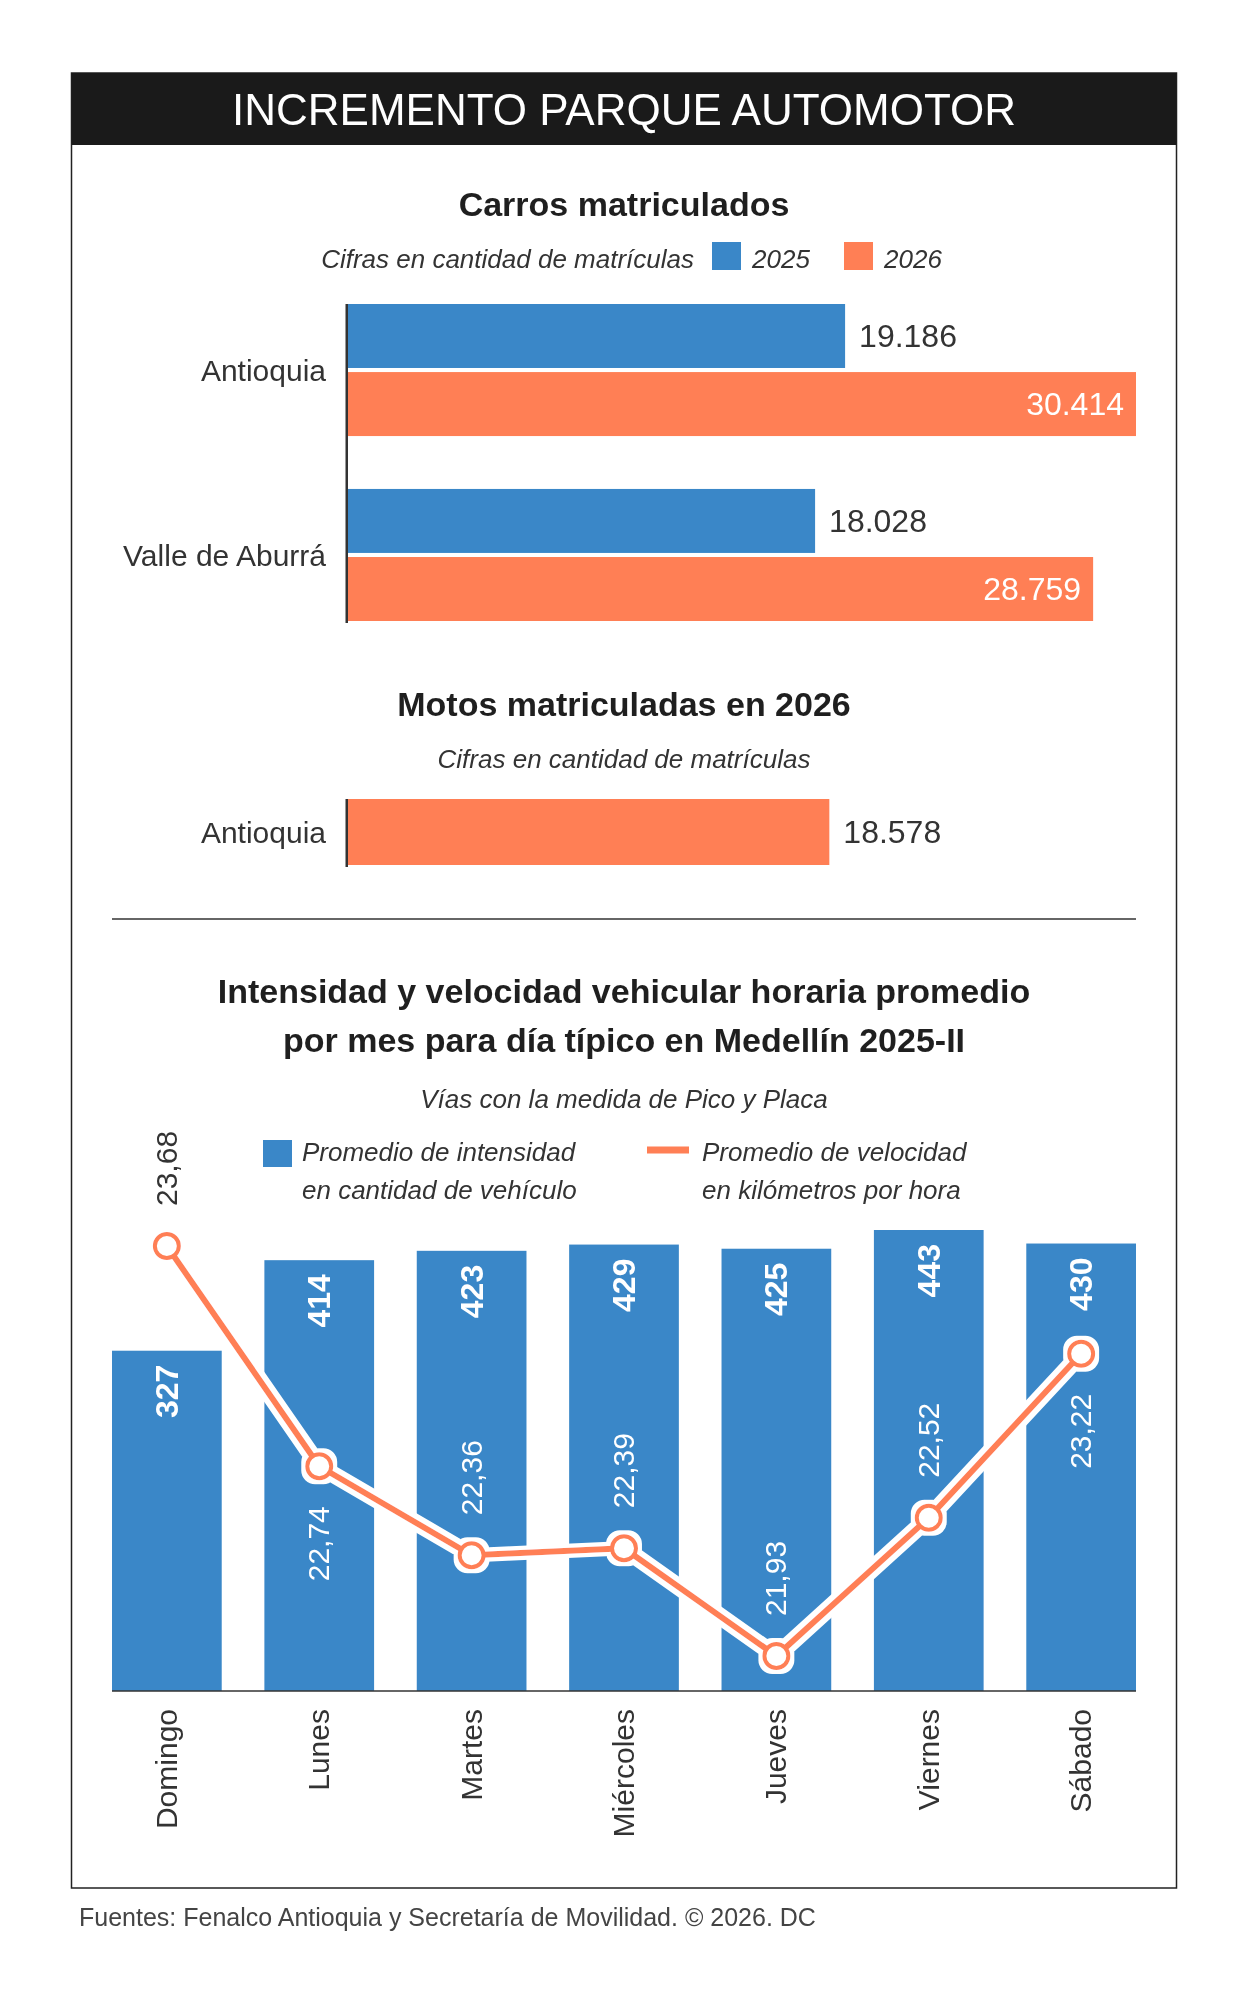  What do you see at coordinates (776, 1578) in the screenshot?
I see `data-label: 21,93` at bounding box center [776, 1578].